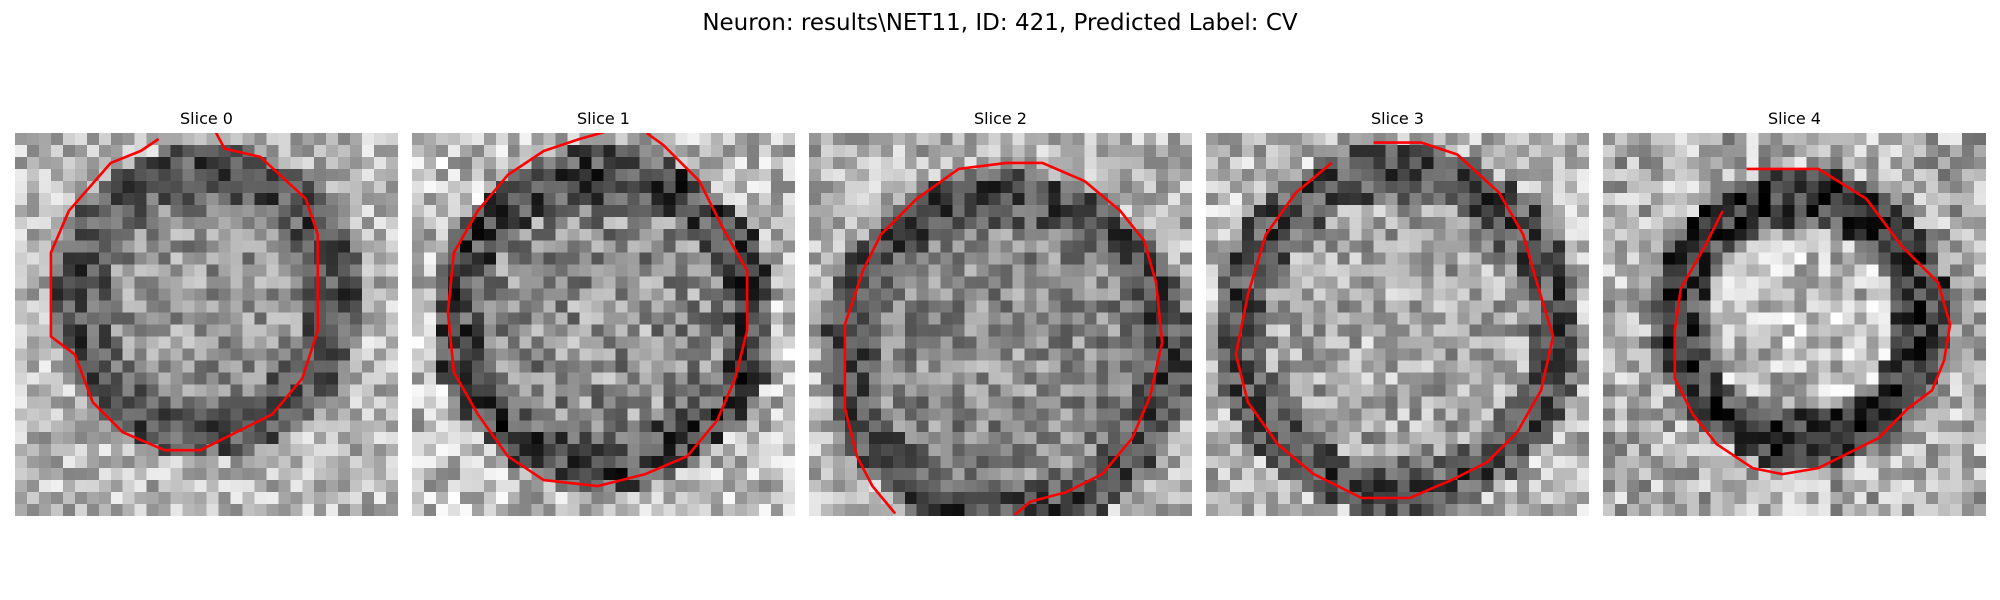 This screenshot has height=600, width=2000. What do you see at coordinates (1000, 118) in the screenshot?
I see `slice-title: Slice 2` at bounding box center [1000, 118].